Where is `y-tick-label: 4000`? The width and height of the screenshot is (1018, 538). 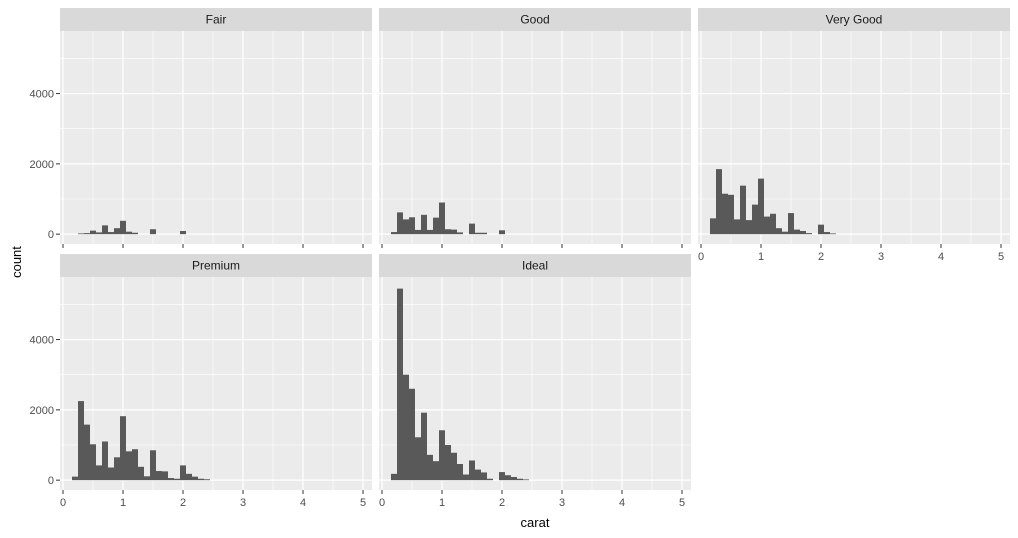 y-tick-label: 4000 is located at coordinates (42, 95).